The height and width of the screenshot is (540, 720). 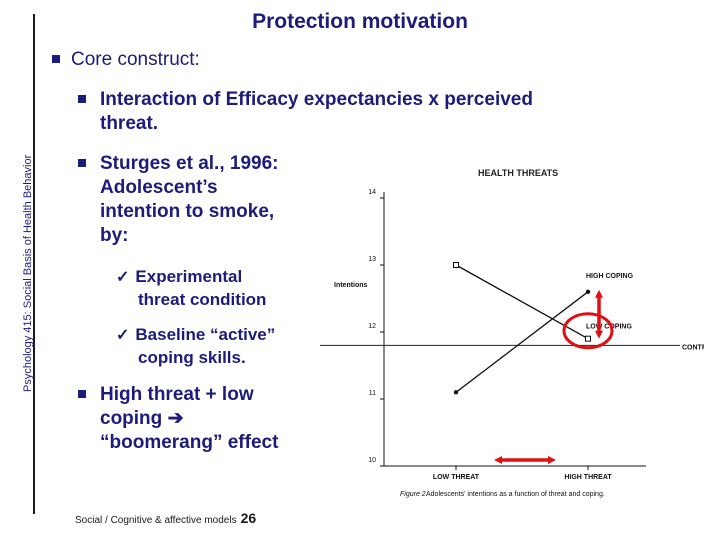 I want to click on page-number: 26, so click(x=248, y=518).